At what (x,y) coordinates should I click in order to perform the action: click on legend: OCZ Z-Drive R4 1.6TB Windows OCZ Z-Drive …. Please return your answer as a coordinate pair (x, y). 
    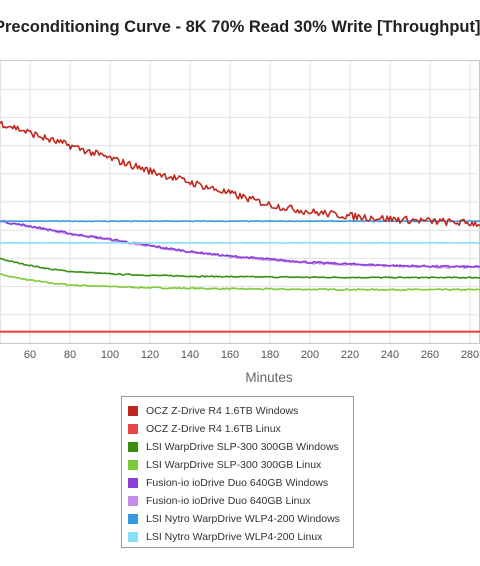
    Looking at the image, I should click on (237, 472).